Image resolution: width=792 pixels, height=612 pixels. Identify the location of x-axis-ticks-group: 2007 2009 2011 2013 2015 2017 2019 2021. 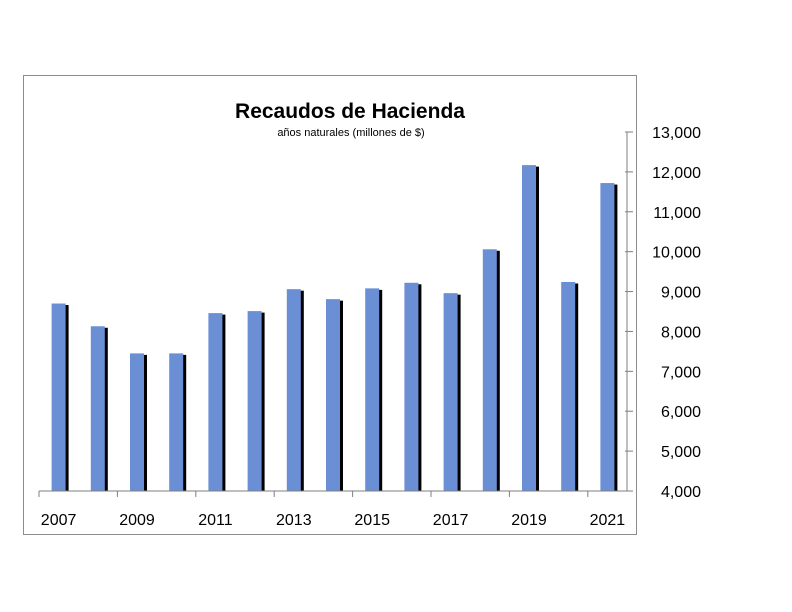
(332, 510).